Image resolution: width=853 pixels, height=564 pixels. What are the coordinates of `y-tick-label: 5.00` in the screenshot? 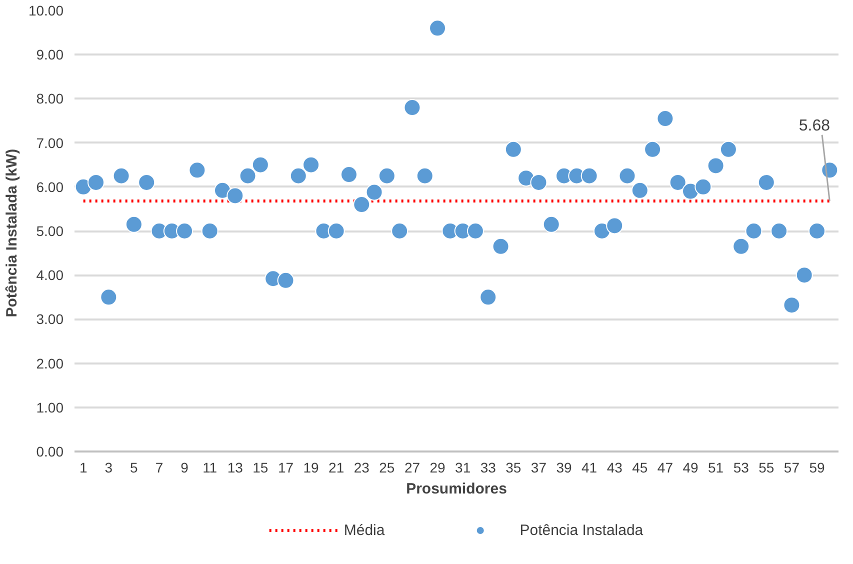 It's located at (50, 231).